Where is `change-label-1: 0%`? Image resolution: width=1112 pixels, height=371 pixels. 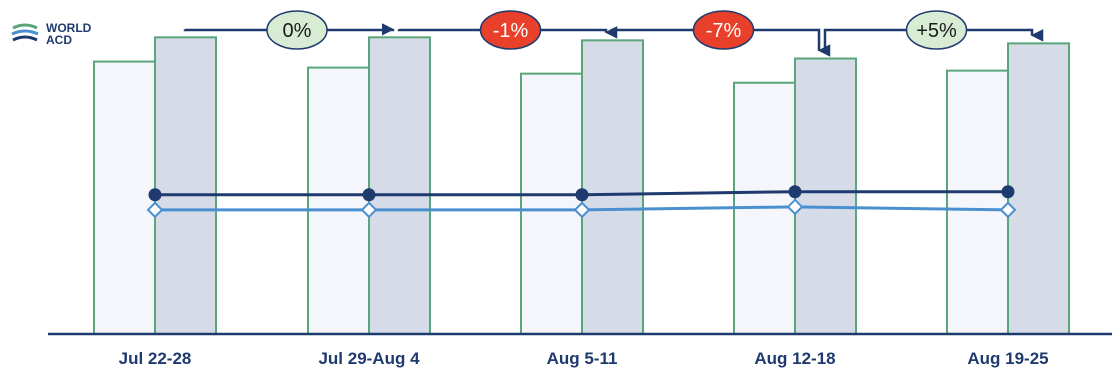 change-label-1: 0% is located at coordinates (297, 31).